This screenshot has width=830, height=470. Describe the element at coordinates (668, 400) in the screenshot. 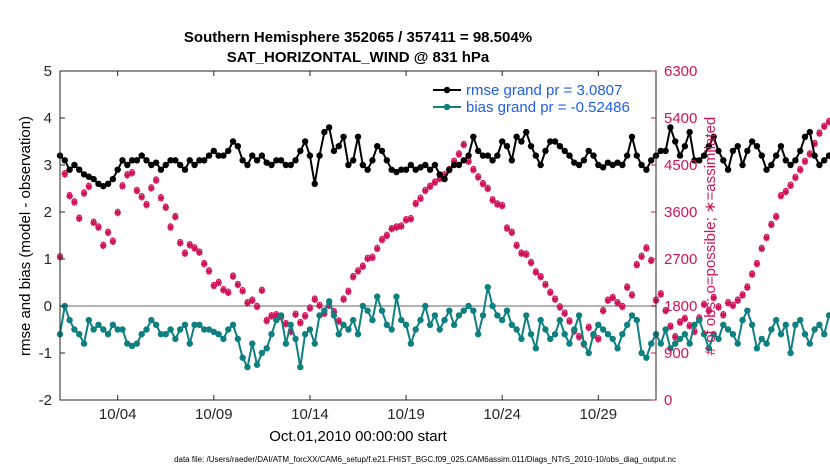

I see `right-y-tick-label: 0` at that location.